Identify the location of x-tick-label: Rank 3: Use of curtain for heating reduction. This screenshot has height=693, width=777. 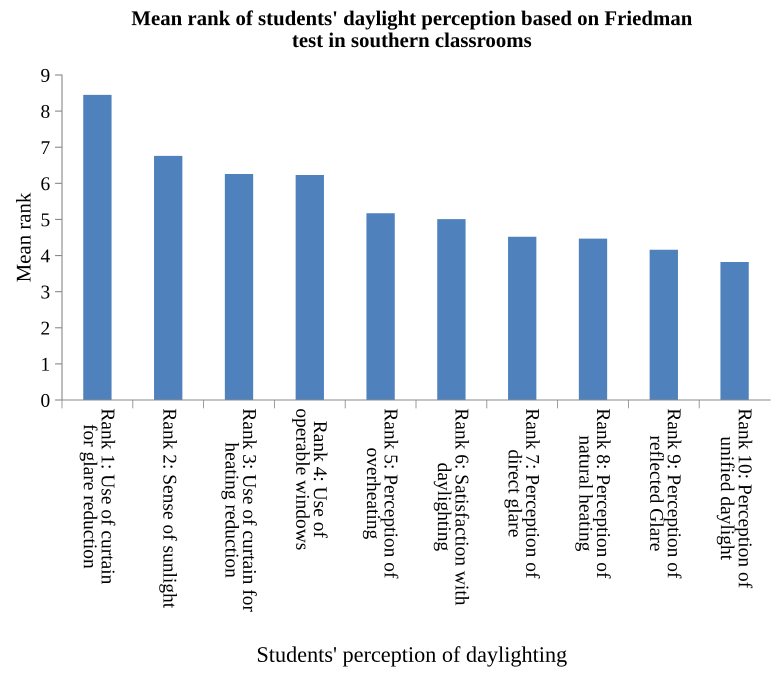
(239, 510).